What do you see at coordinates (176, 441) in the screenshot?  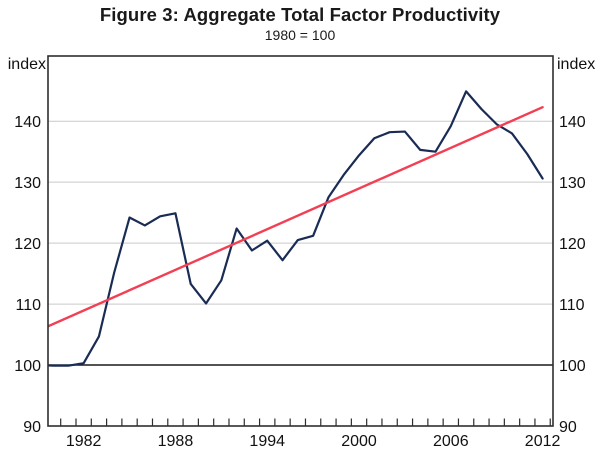 I see `x-tick-label: 1988` at bounding box center [176, 441].